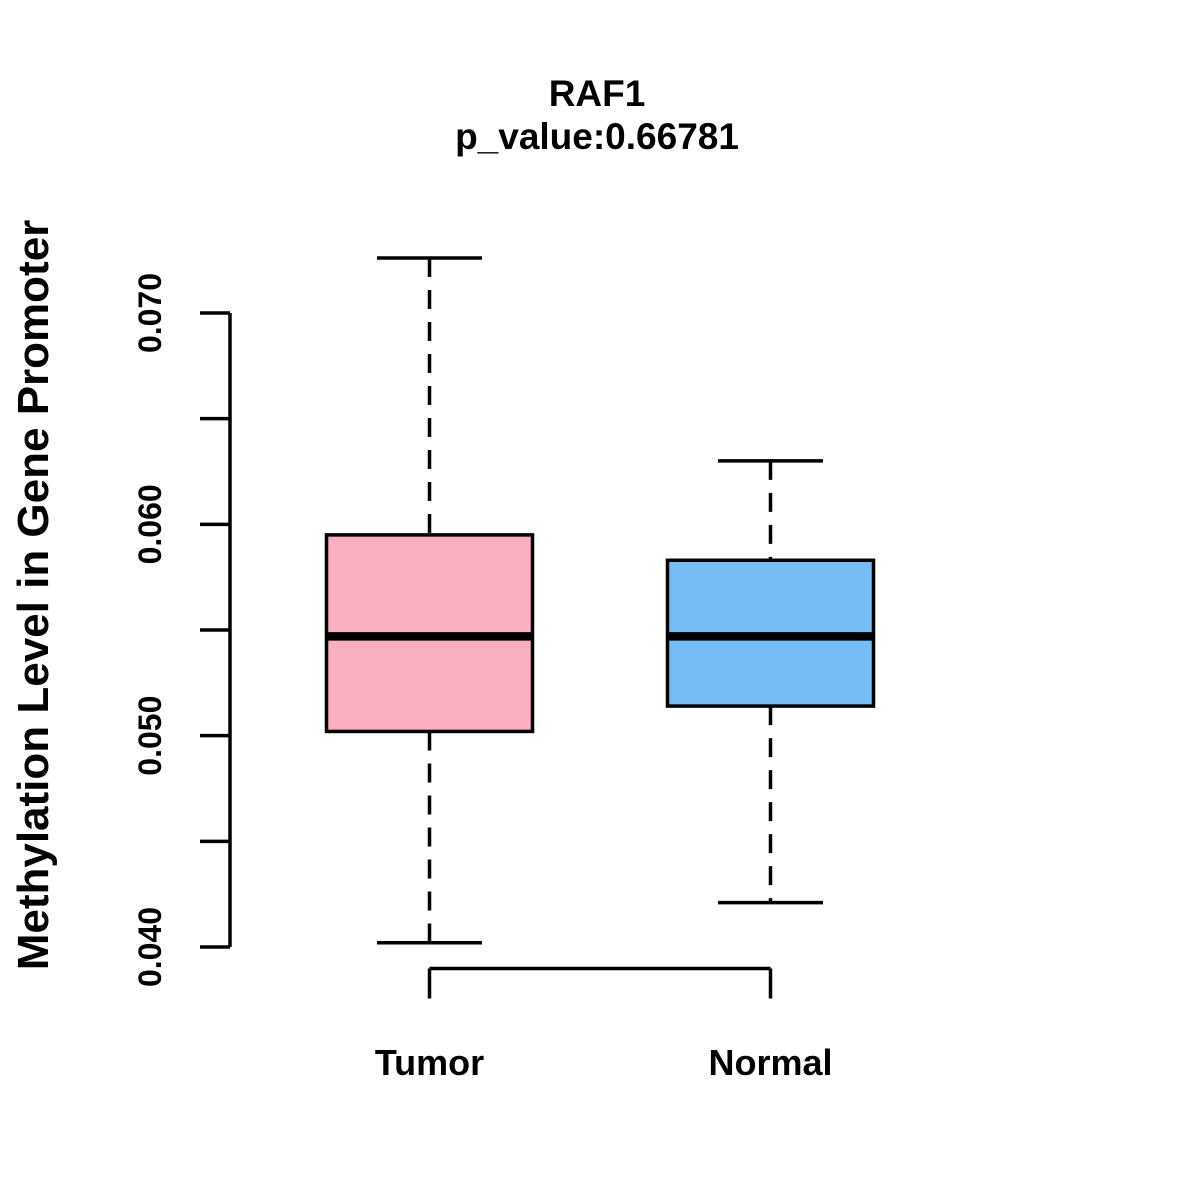 This screenshot has width=1200, height=1200. I want to click on x-axis-category-label: Tumor, so click(429, 1062).